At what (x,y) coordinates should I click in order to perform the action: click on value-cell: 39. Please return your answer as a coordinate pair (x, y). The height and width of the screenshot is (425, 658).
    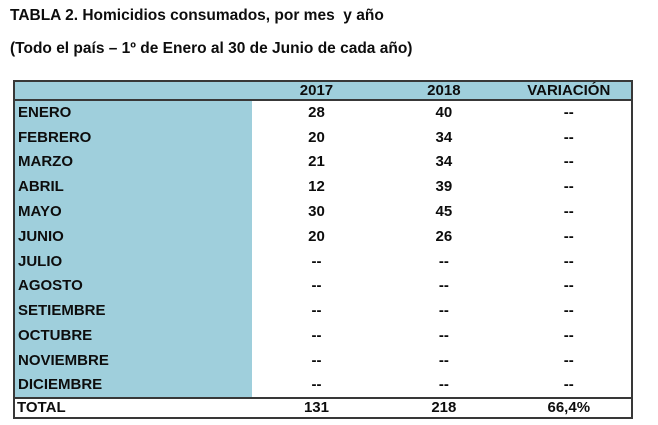
    Looking at the image, I should click on (444, 187).